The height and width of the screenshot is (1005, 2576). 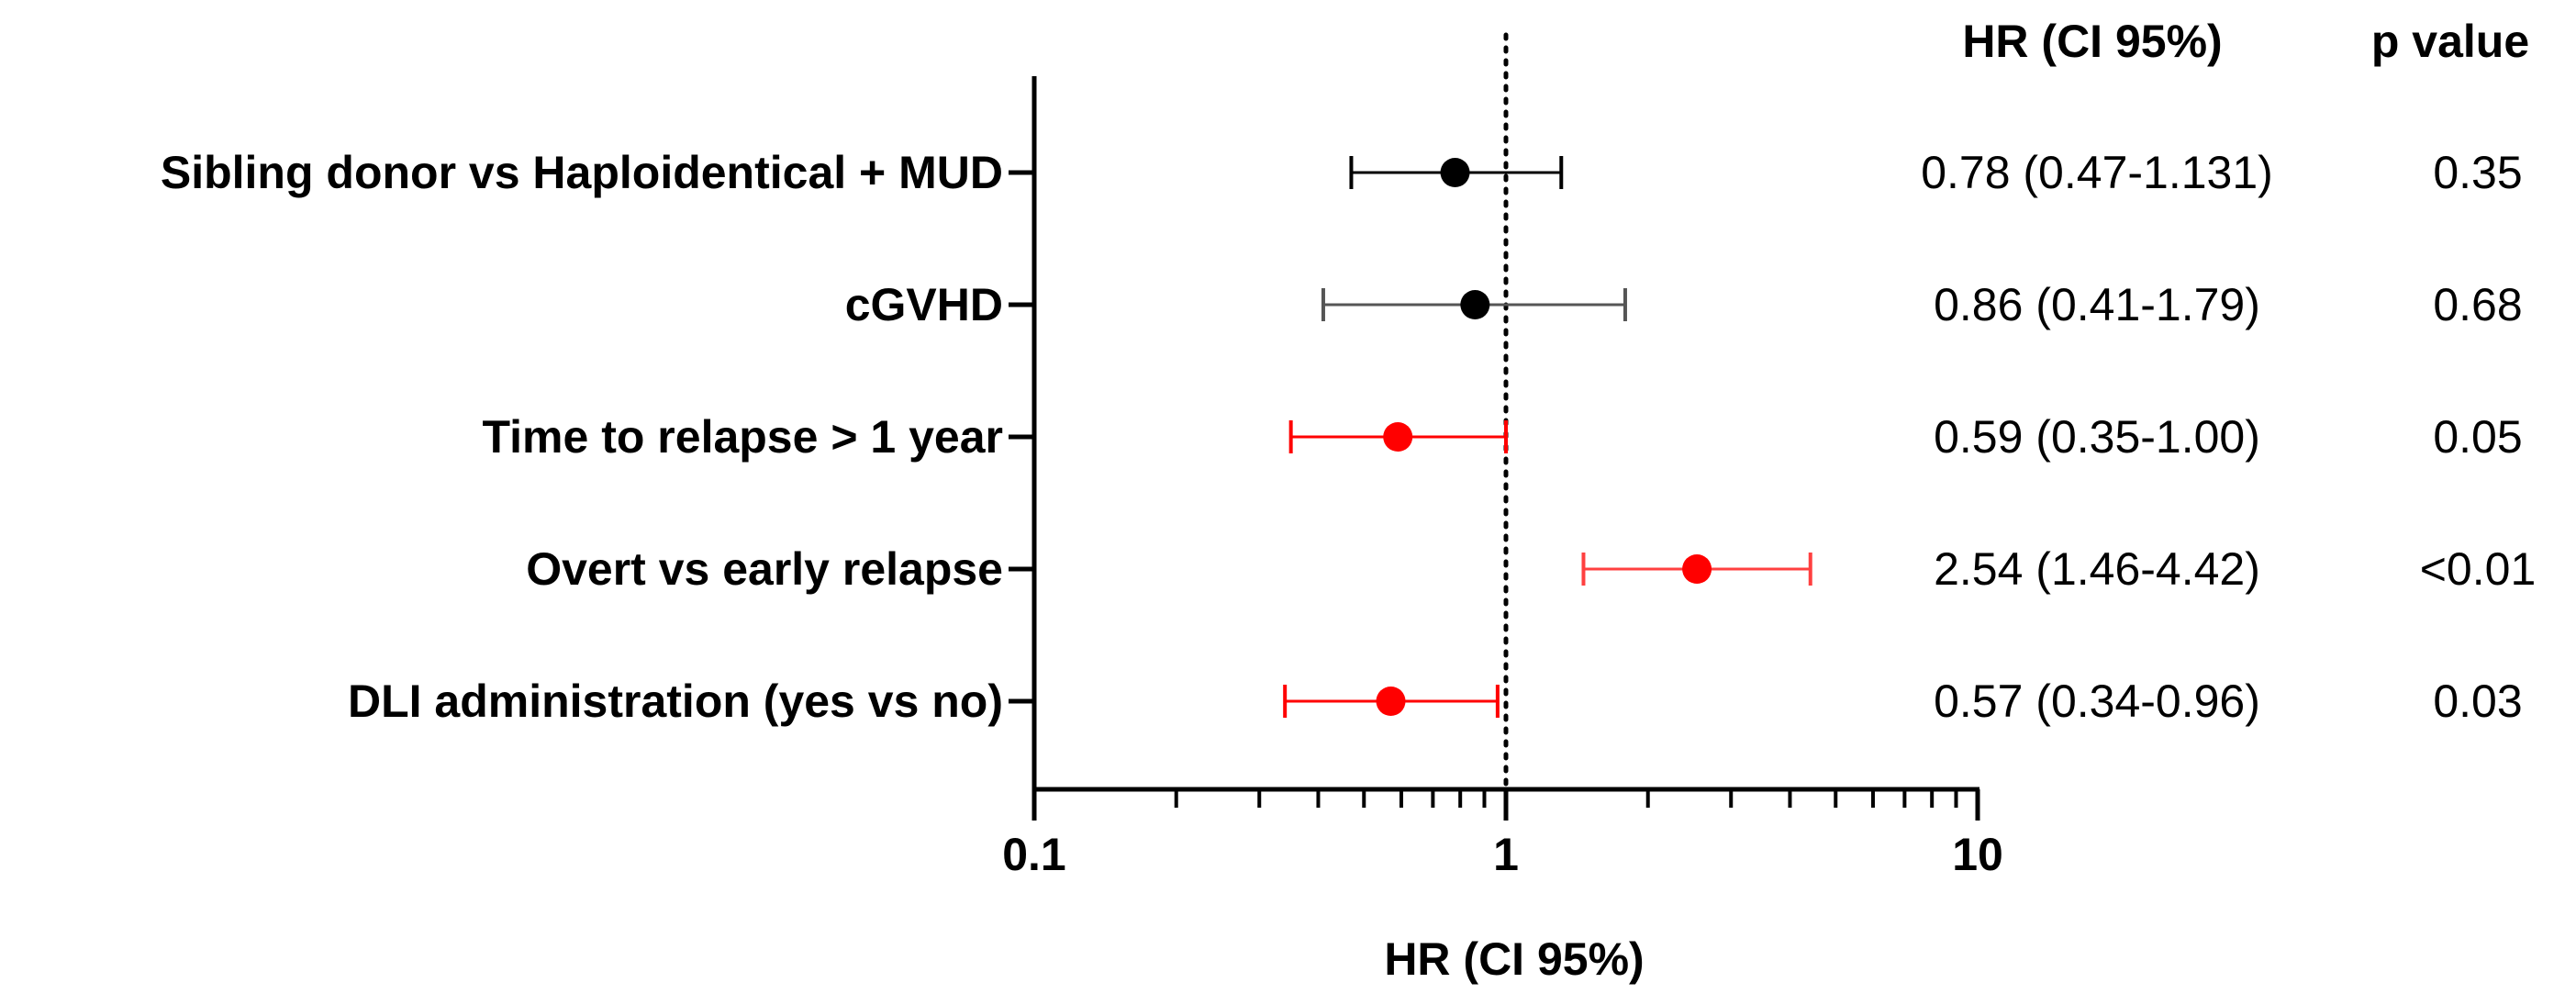 What do you see at coordinates (1514, 959) in the screenshot?
I see `x-axis-title: HR (CI 95%)` at bounding box center [1514, 959].